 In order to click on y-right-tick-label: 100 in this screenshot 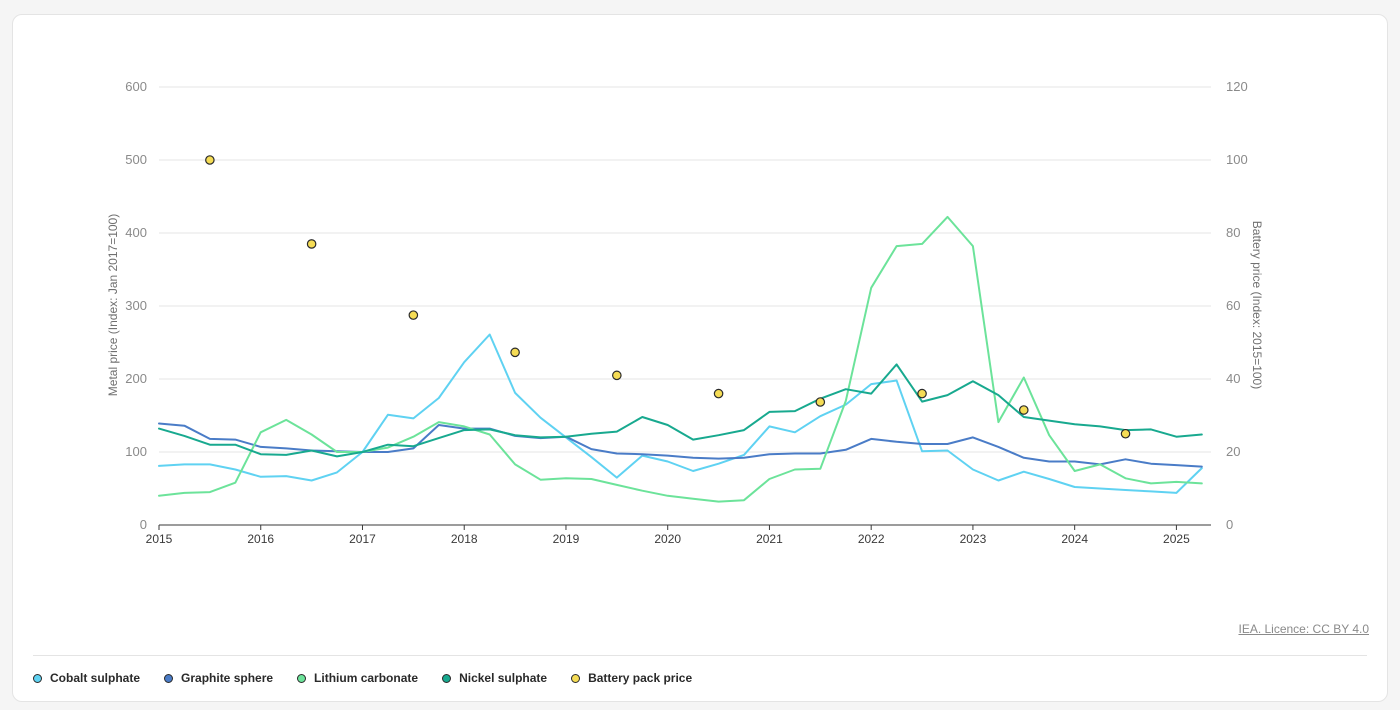, I will do `click(1237, 159)`.